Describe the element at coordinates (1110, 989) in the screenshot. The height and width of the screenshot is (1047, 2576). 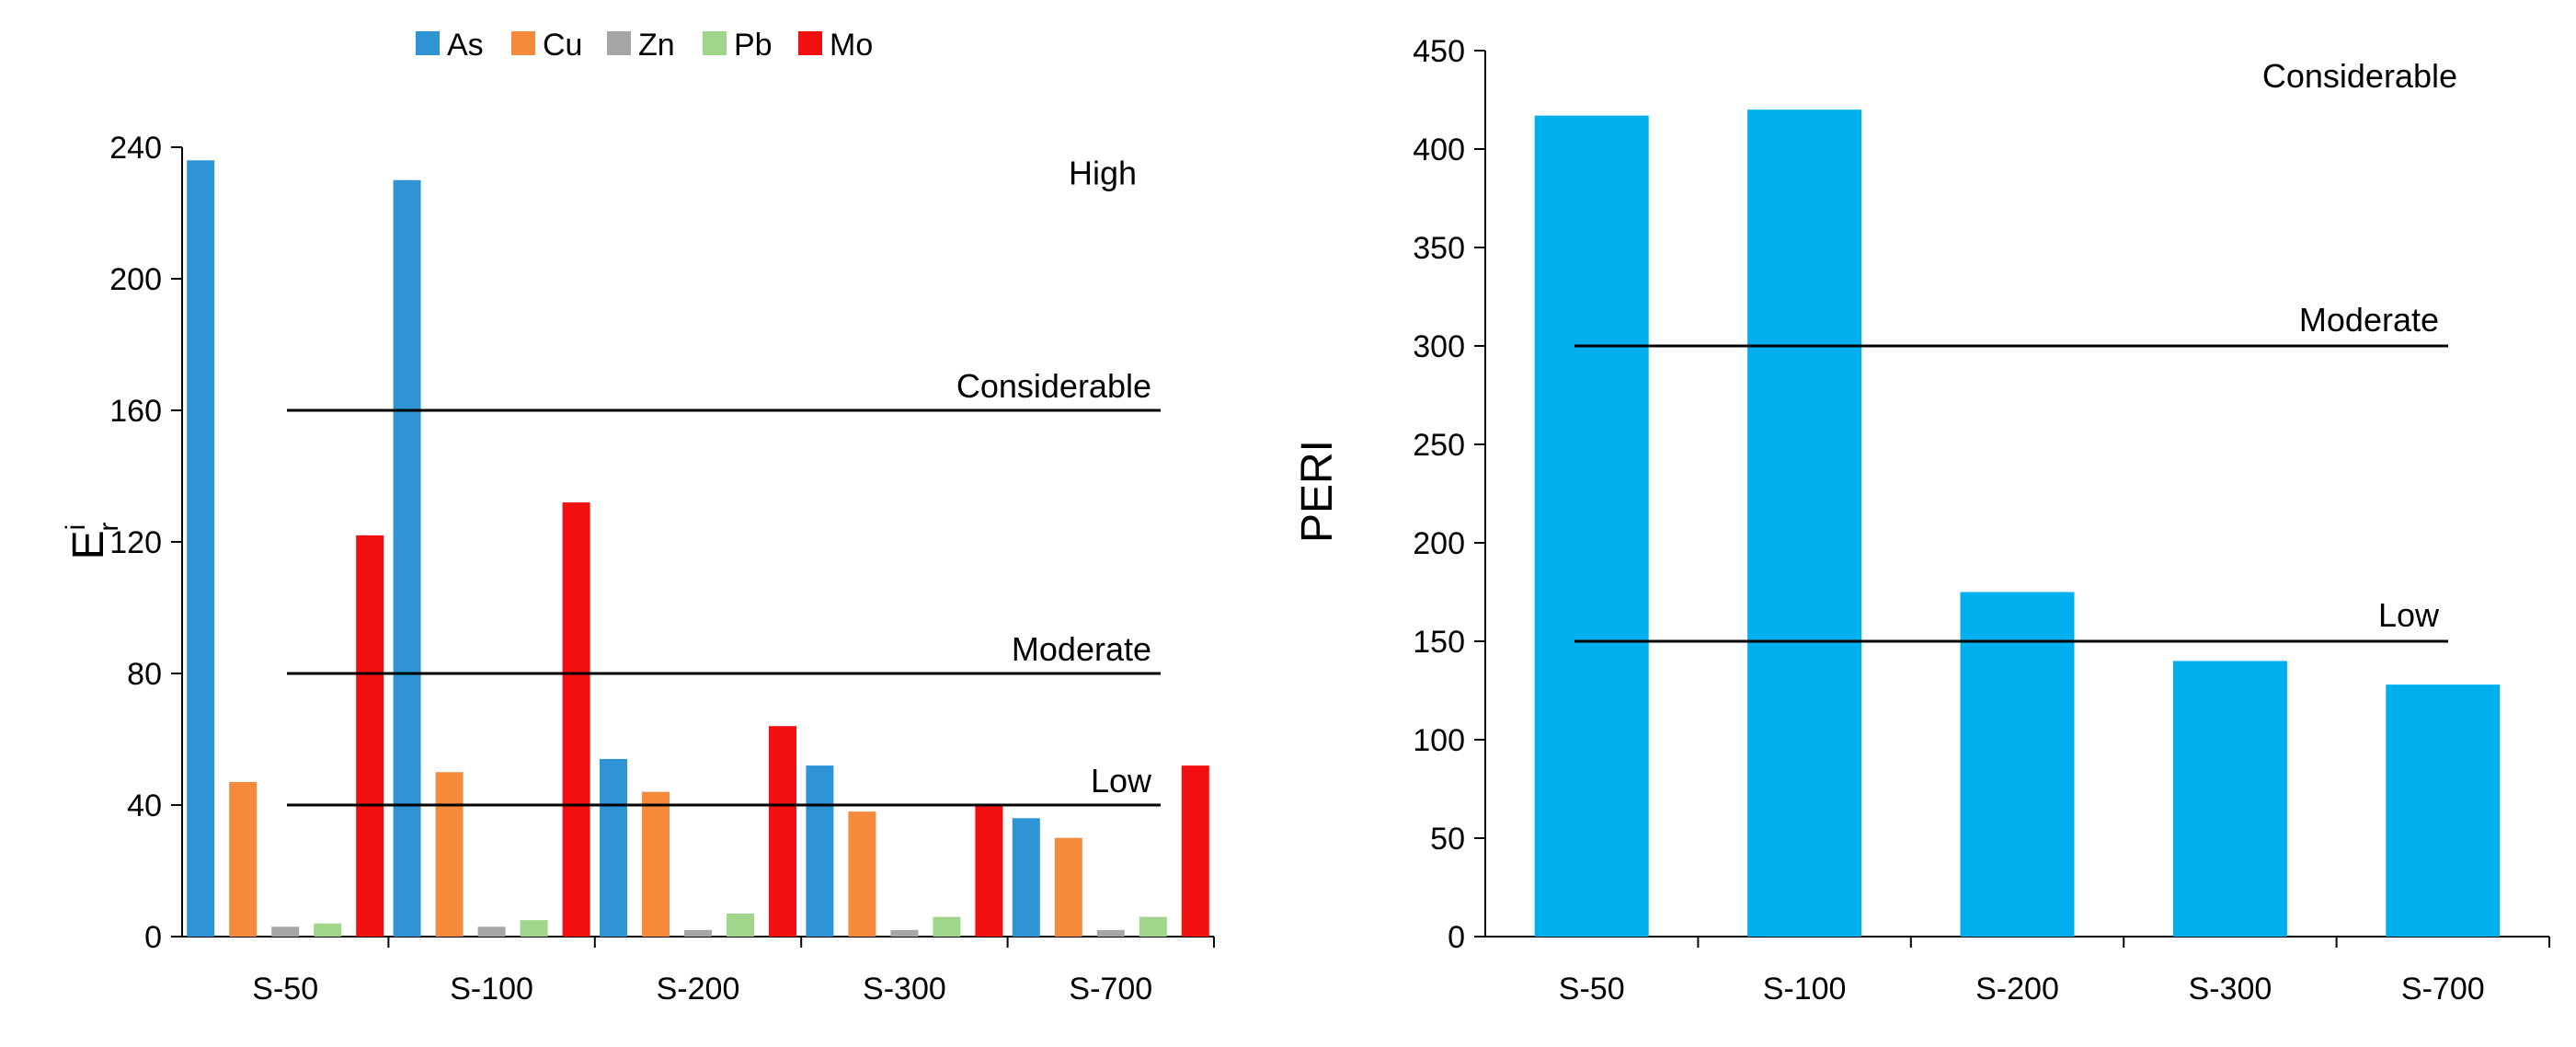
I see `left-x-tick-label: S-700` at that location.